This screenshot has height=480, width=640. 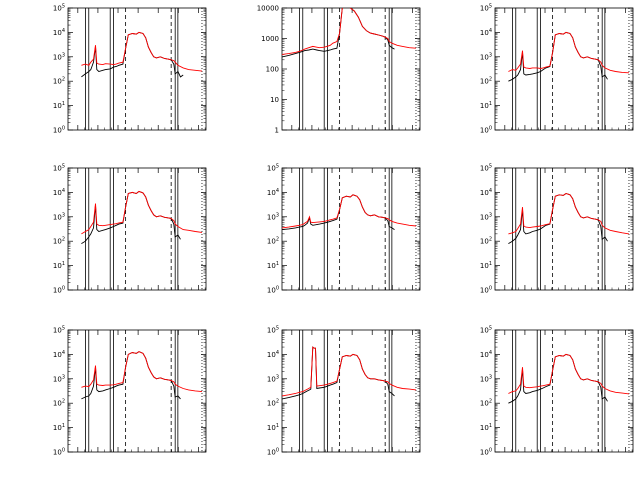 What do you see at coordinates (339, 70) in the screenshot?
I see `chart-panel-det-2: 1 10 100 1000 10000` at bounding box center [339, 70].